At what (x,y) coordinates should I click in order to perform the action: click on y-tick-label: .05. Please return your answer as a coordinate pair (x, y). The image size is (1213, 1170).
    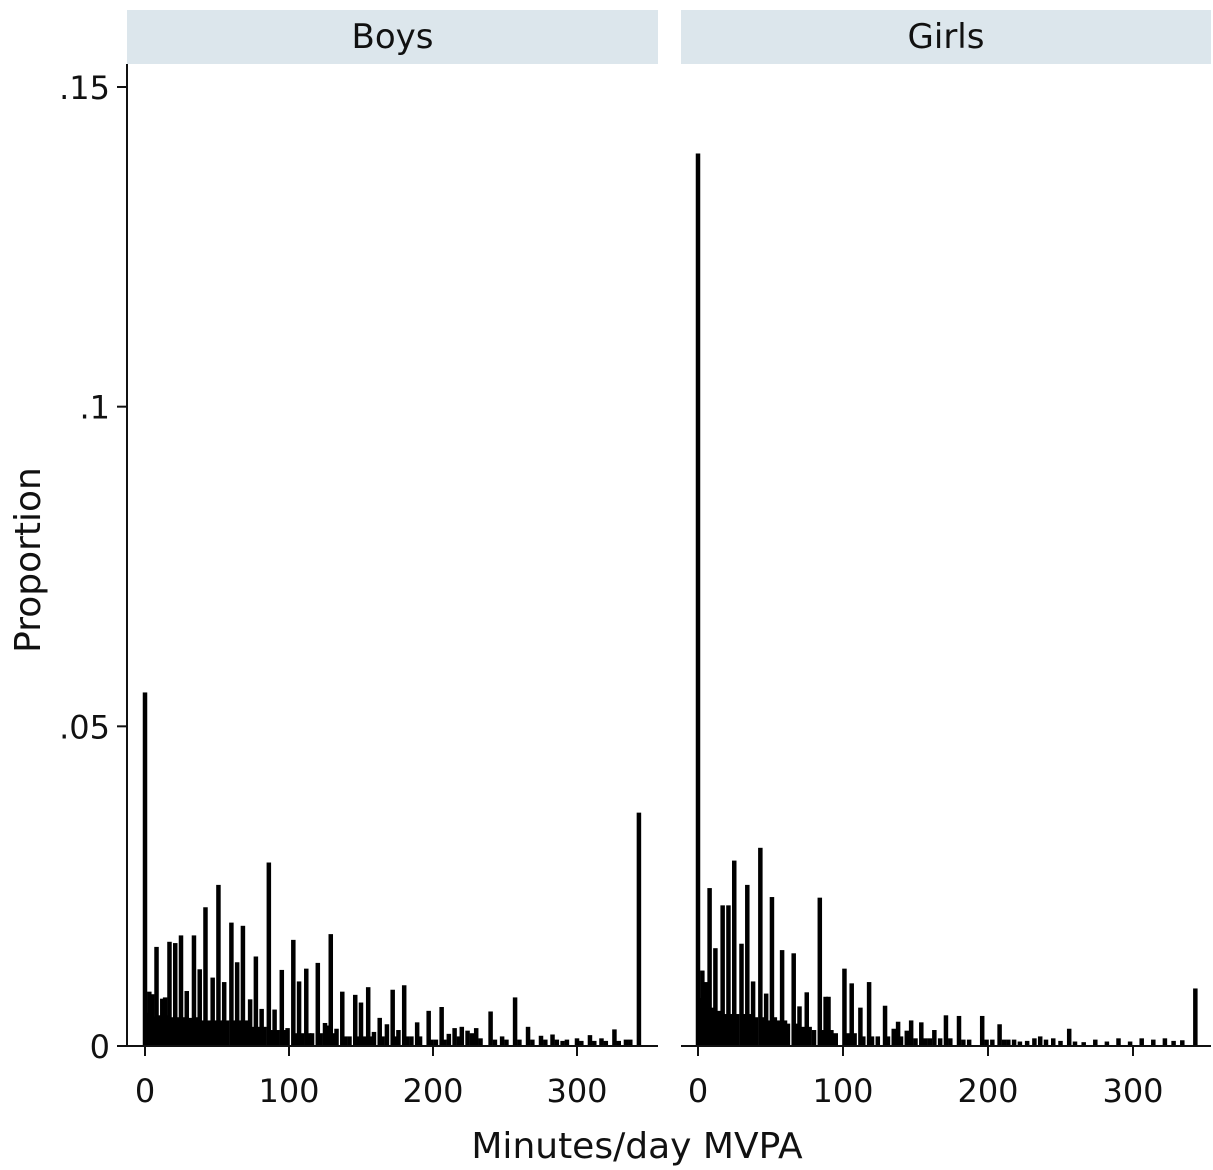
    Looking at the image, I should click on (84, 727).